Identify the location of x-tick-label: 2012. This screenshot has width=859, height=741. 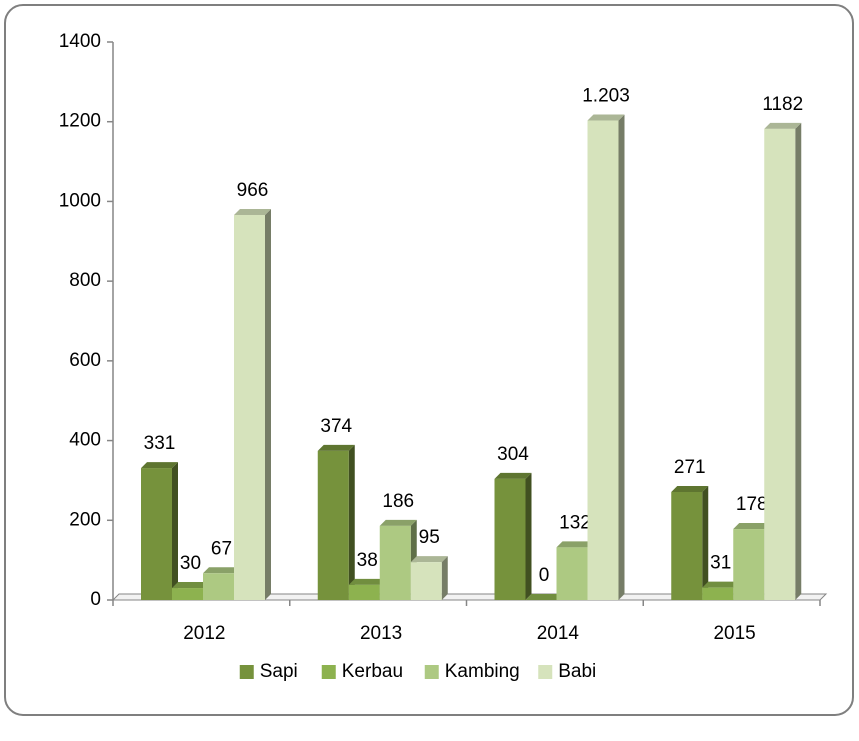
(204, 633).